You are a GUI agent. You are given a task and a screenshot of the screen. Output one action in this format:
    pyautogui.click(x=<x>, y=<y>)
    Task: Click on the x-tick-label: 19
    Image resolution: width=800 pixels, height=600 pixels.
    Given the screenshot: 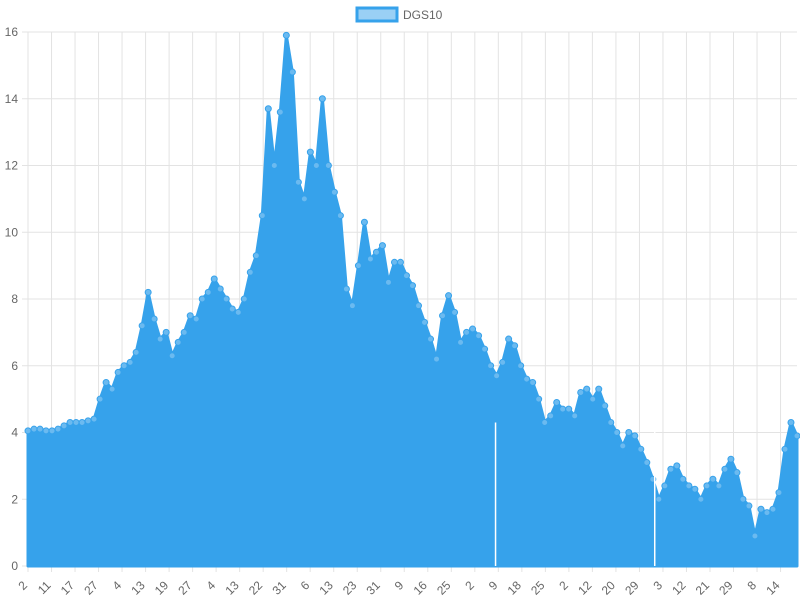 What is the action you would take?
    pyautogui.click(x=162, y=588)
    